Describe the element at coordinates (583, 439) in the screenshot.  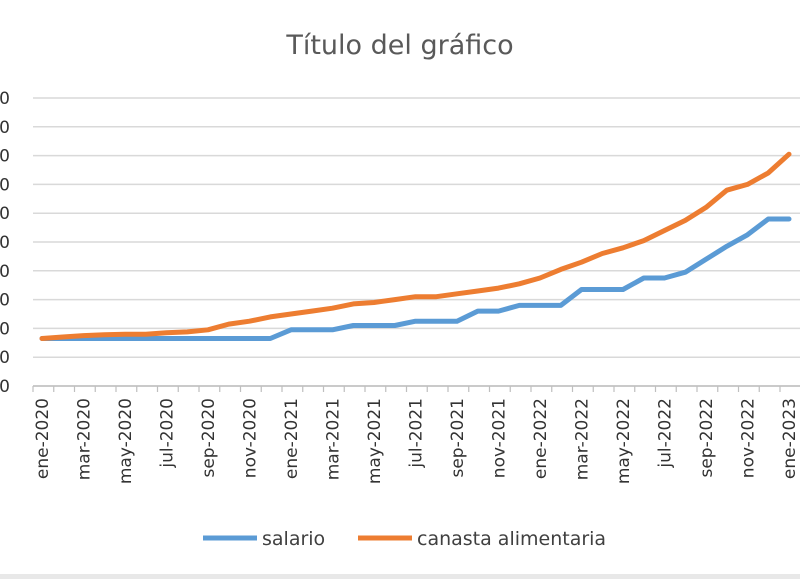
I see `x-tick-label: mar-2022` at that location.